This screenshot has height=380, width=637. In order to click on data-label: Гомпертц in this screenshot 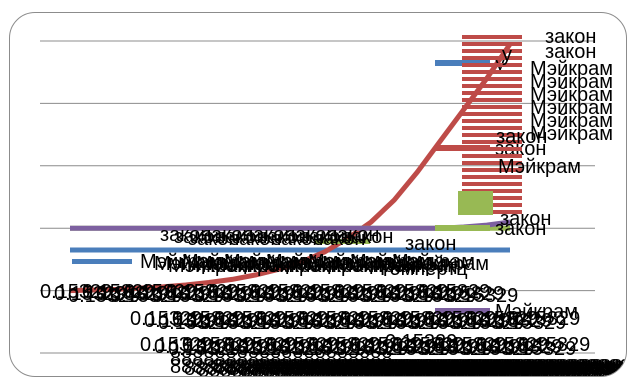, I will do `click(424, 269)`.